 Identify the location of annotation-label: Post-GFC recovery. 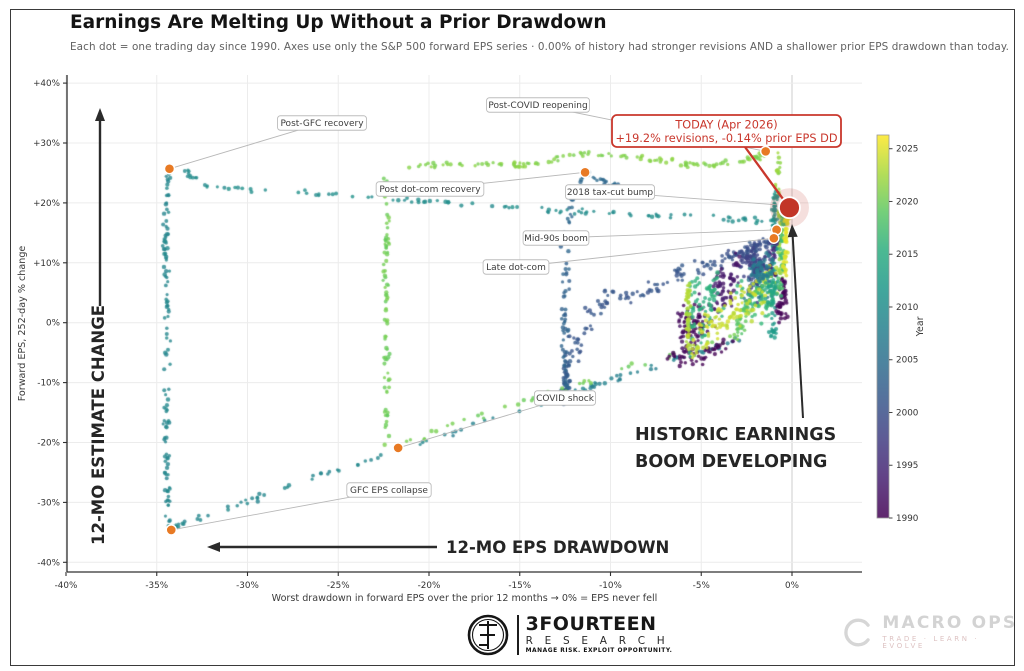
(322, 123).